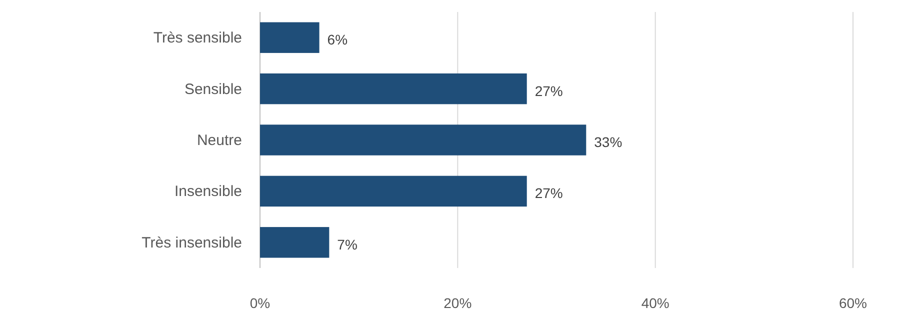 This screenshot has width=917, height=334. I want to click on y-tick-label: Très sensible, so click(197, 38).